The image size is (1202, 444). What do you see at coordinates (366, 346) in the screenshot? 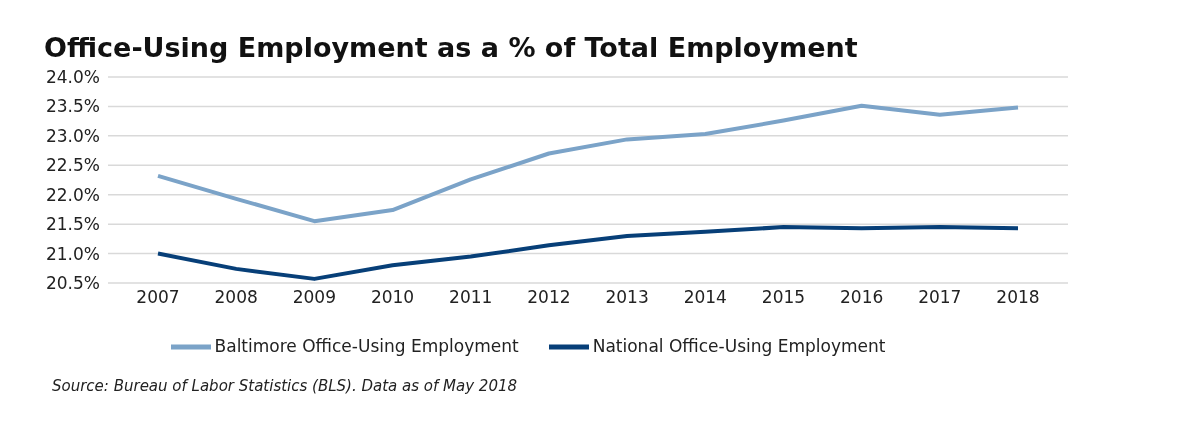
I see `legend-label: Baltimore Office-Using Employment` at bounding box center [366, 346].